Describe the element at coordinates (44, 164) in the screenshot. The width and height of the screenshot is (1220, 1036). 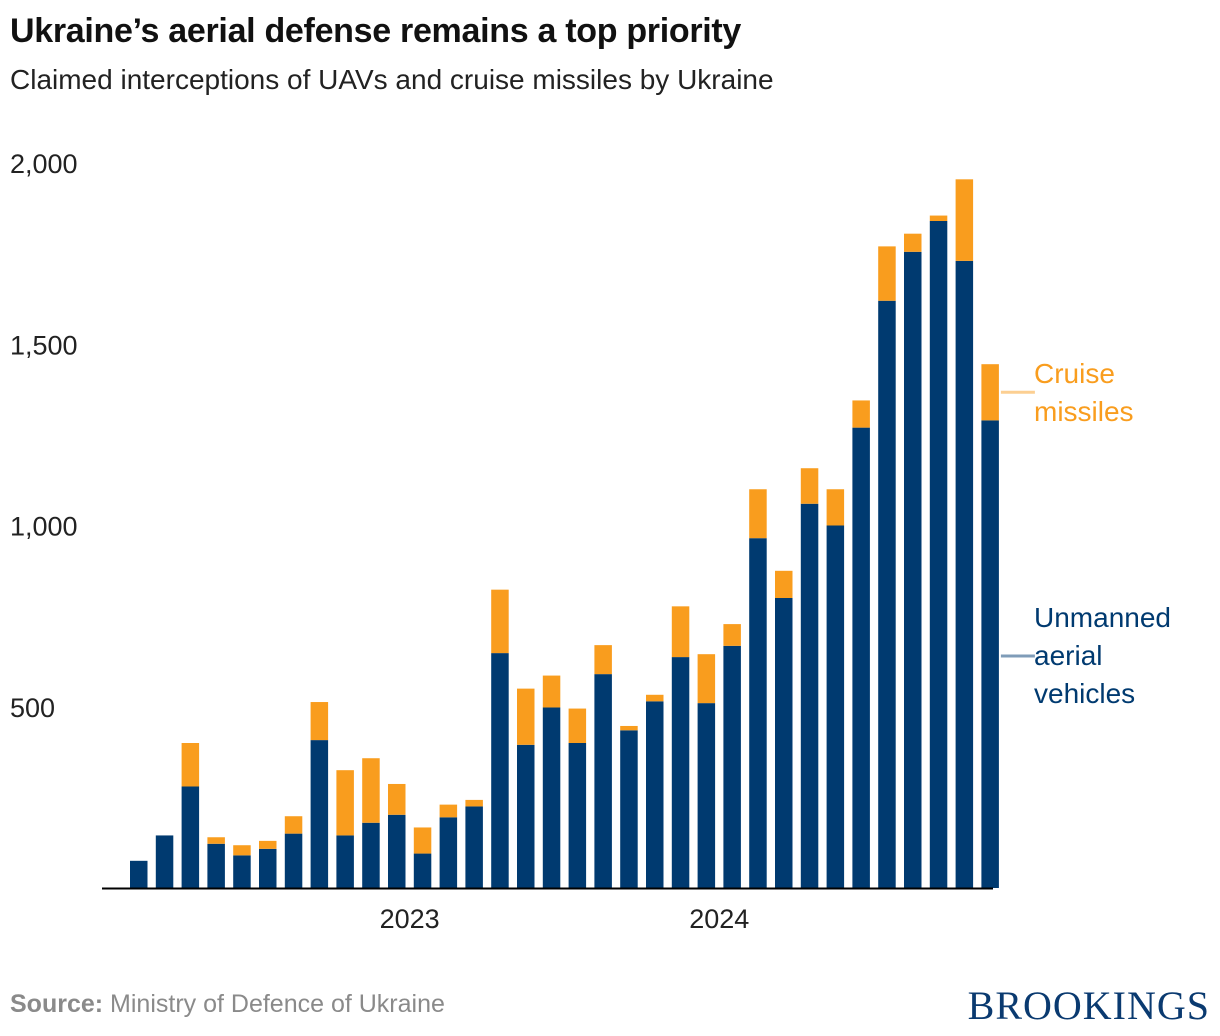
I see `y-tick-label: 2,000` at that location.